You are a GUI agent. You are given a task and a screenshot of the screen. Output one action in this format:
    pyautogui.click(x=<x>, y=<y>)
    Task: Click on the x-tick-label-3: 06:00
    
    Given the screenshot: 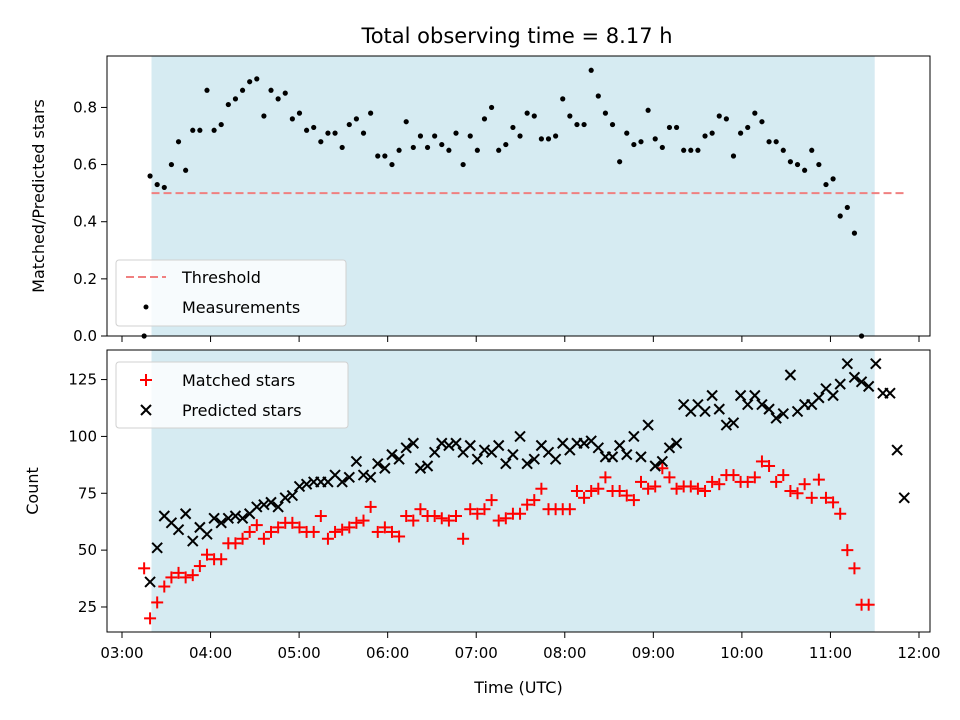 What is the action you would take?
    pyautogui.click(x=387, y=653)
    